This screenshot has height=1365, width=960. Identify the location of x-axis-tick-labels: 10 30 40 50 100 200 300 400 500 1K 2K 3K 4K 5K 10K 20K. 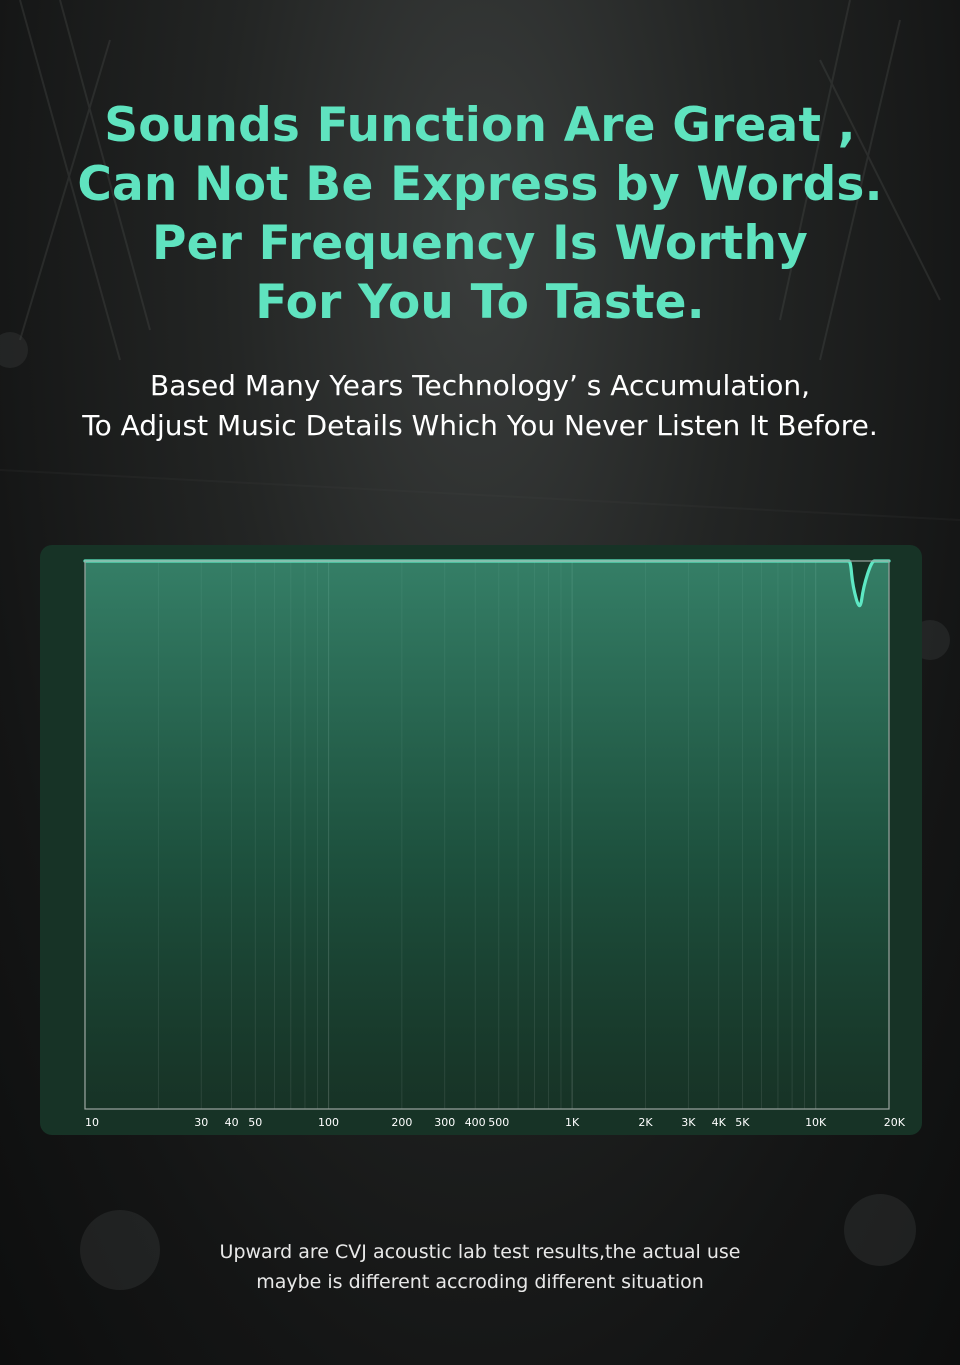
(495, 1122).